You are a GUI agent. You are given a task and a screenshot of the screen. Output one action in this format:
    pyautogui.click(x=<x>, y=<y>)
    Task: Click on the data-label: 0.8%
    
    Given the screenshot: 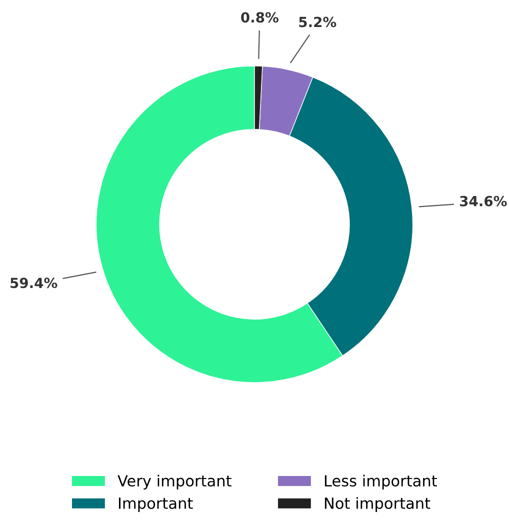 What is the action you would take?
    pyautogui.click(x=259, y=17)
    